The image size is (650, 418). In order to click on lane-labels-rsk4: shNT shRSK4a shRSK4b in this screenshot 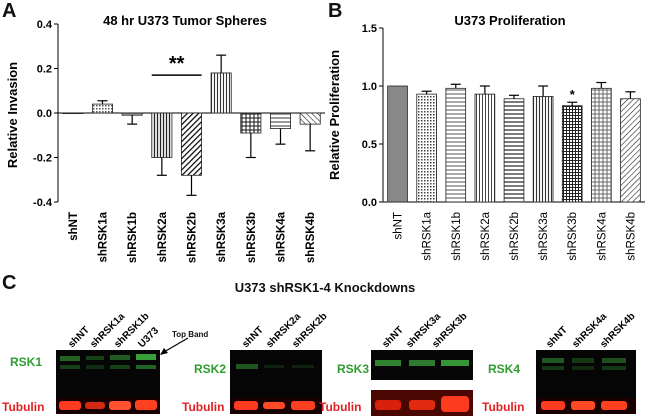, I will do `click(590, 330)`.